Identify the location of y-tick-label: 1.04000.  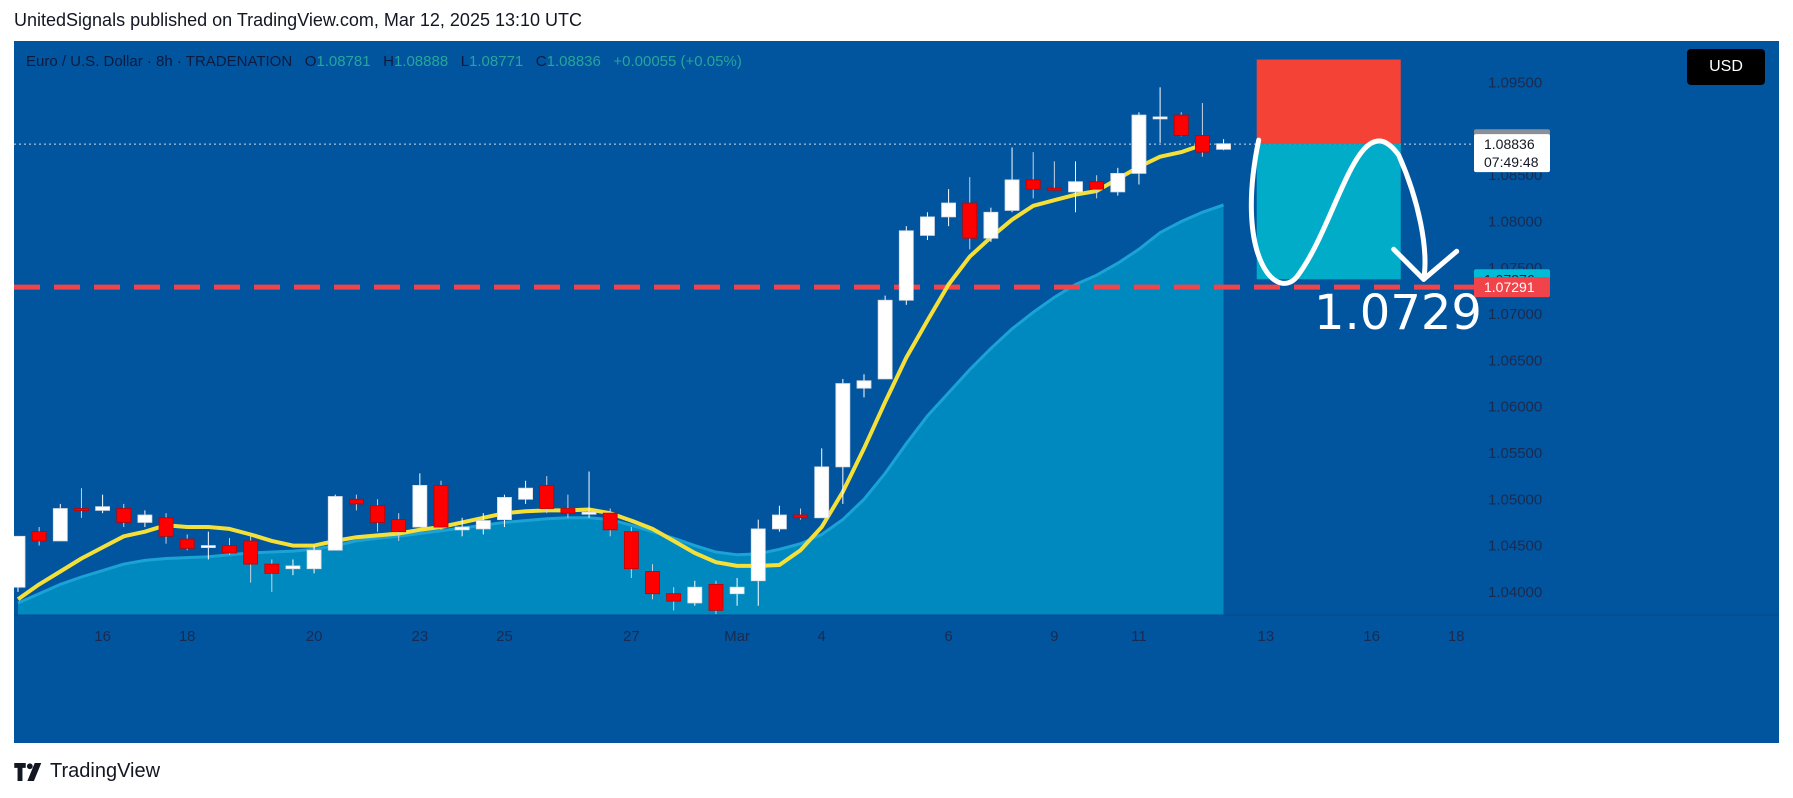
(1515, 592).